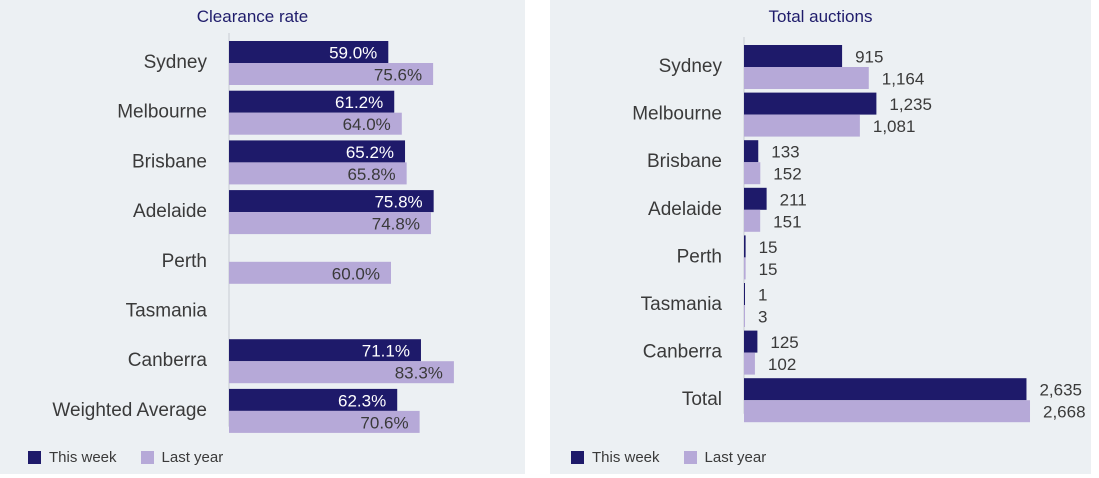  I want to click on category-label-total: Total, so click(702, 399).